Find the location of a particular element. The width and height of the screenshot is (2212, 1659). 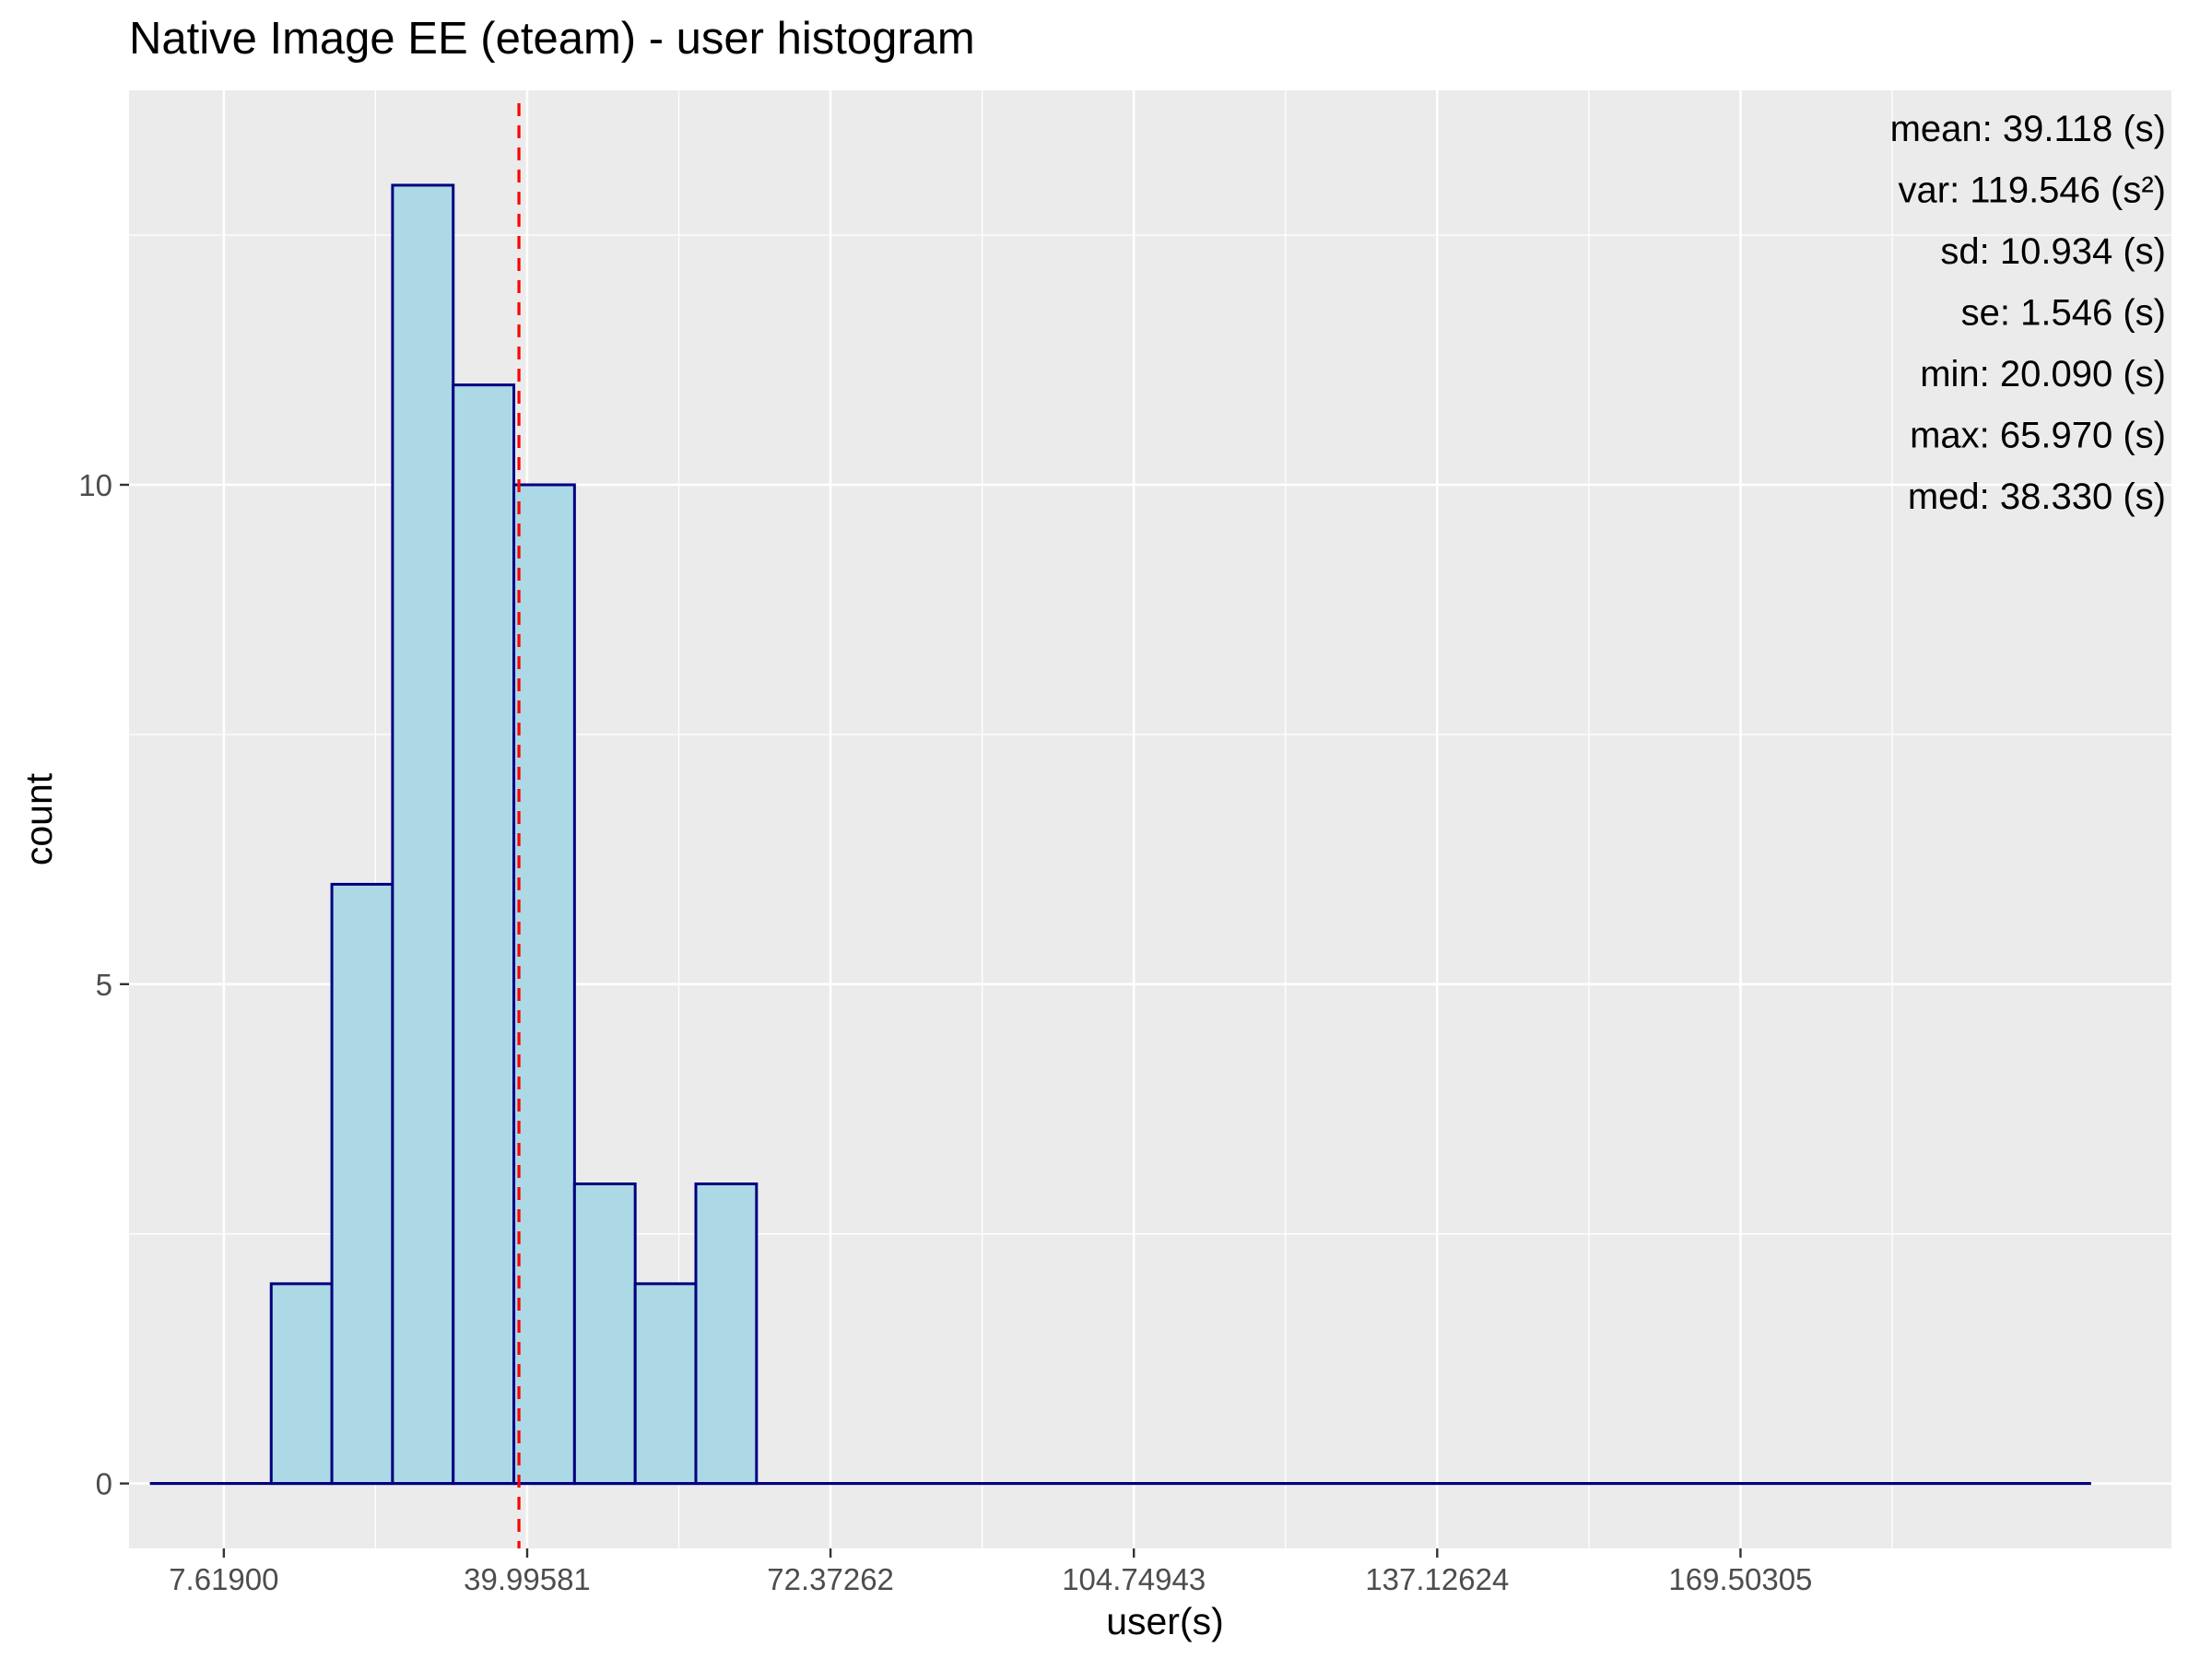

stat-line: min: 20.090 (s) is located at coordinates (2043, 374).